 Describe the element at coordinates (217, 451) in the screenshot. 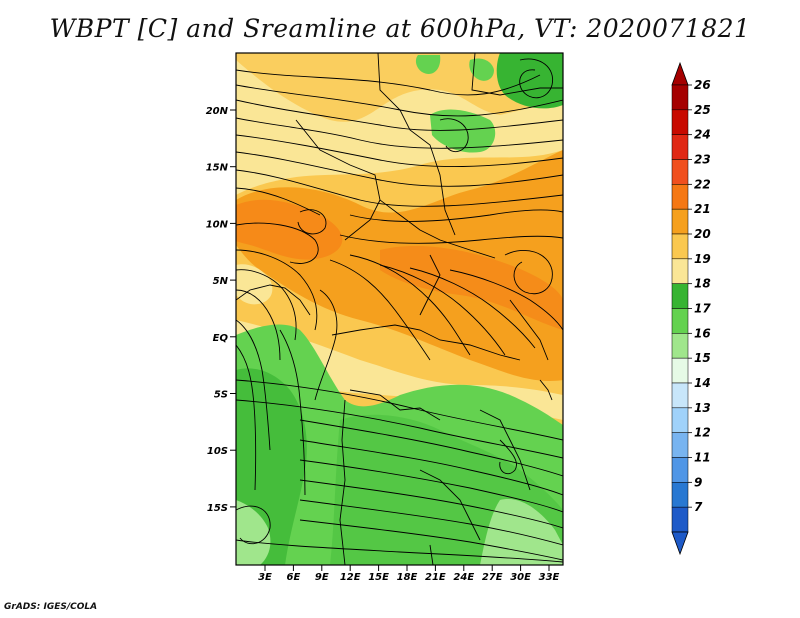

I see `lat-tick-label: 10S` at that location.